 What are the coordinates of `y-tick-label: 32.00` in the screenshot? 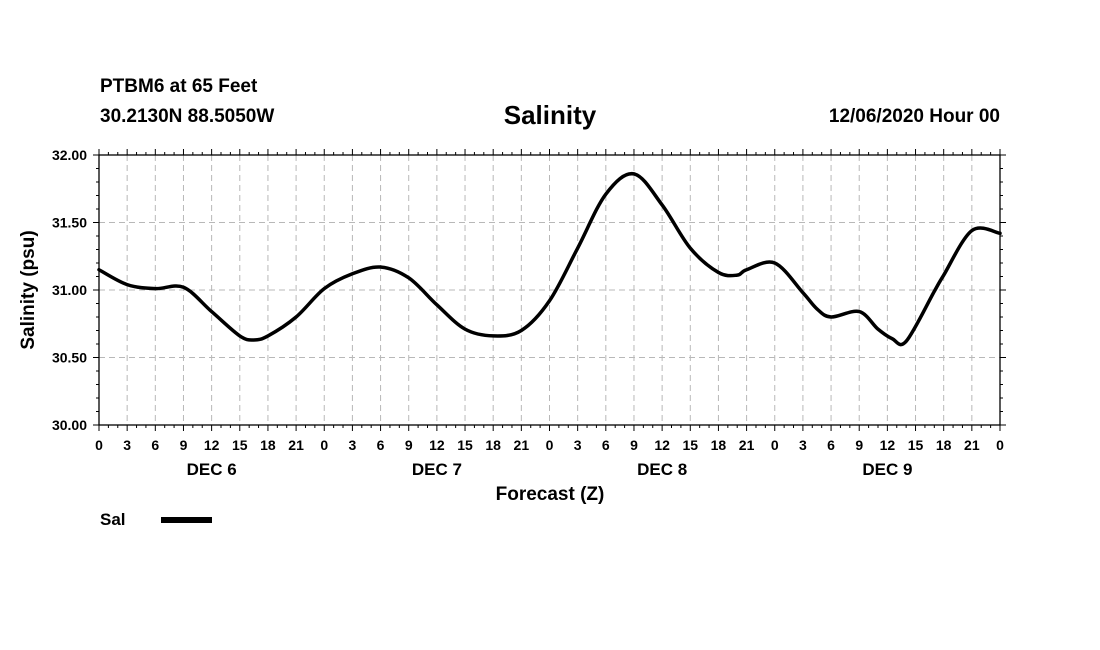 It's located at (69, 155).